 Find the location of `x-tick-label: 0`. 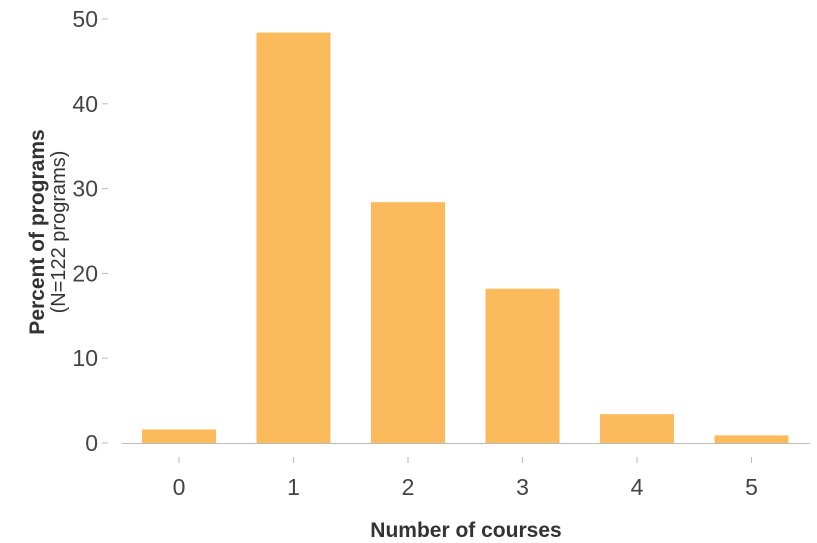

x-tick-label: 0 is located at coordinates (179, 487).